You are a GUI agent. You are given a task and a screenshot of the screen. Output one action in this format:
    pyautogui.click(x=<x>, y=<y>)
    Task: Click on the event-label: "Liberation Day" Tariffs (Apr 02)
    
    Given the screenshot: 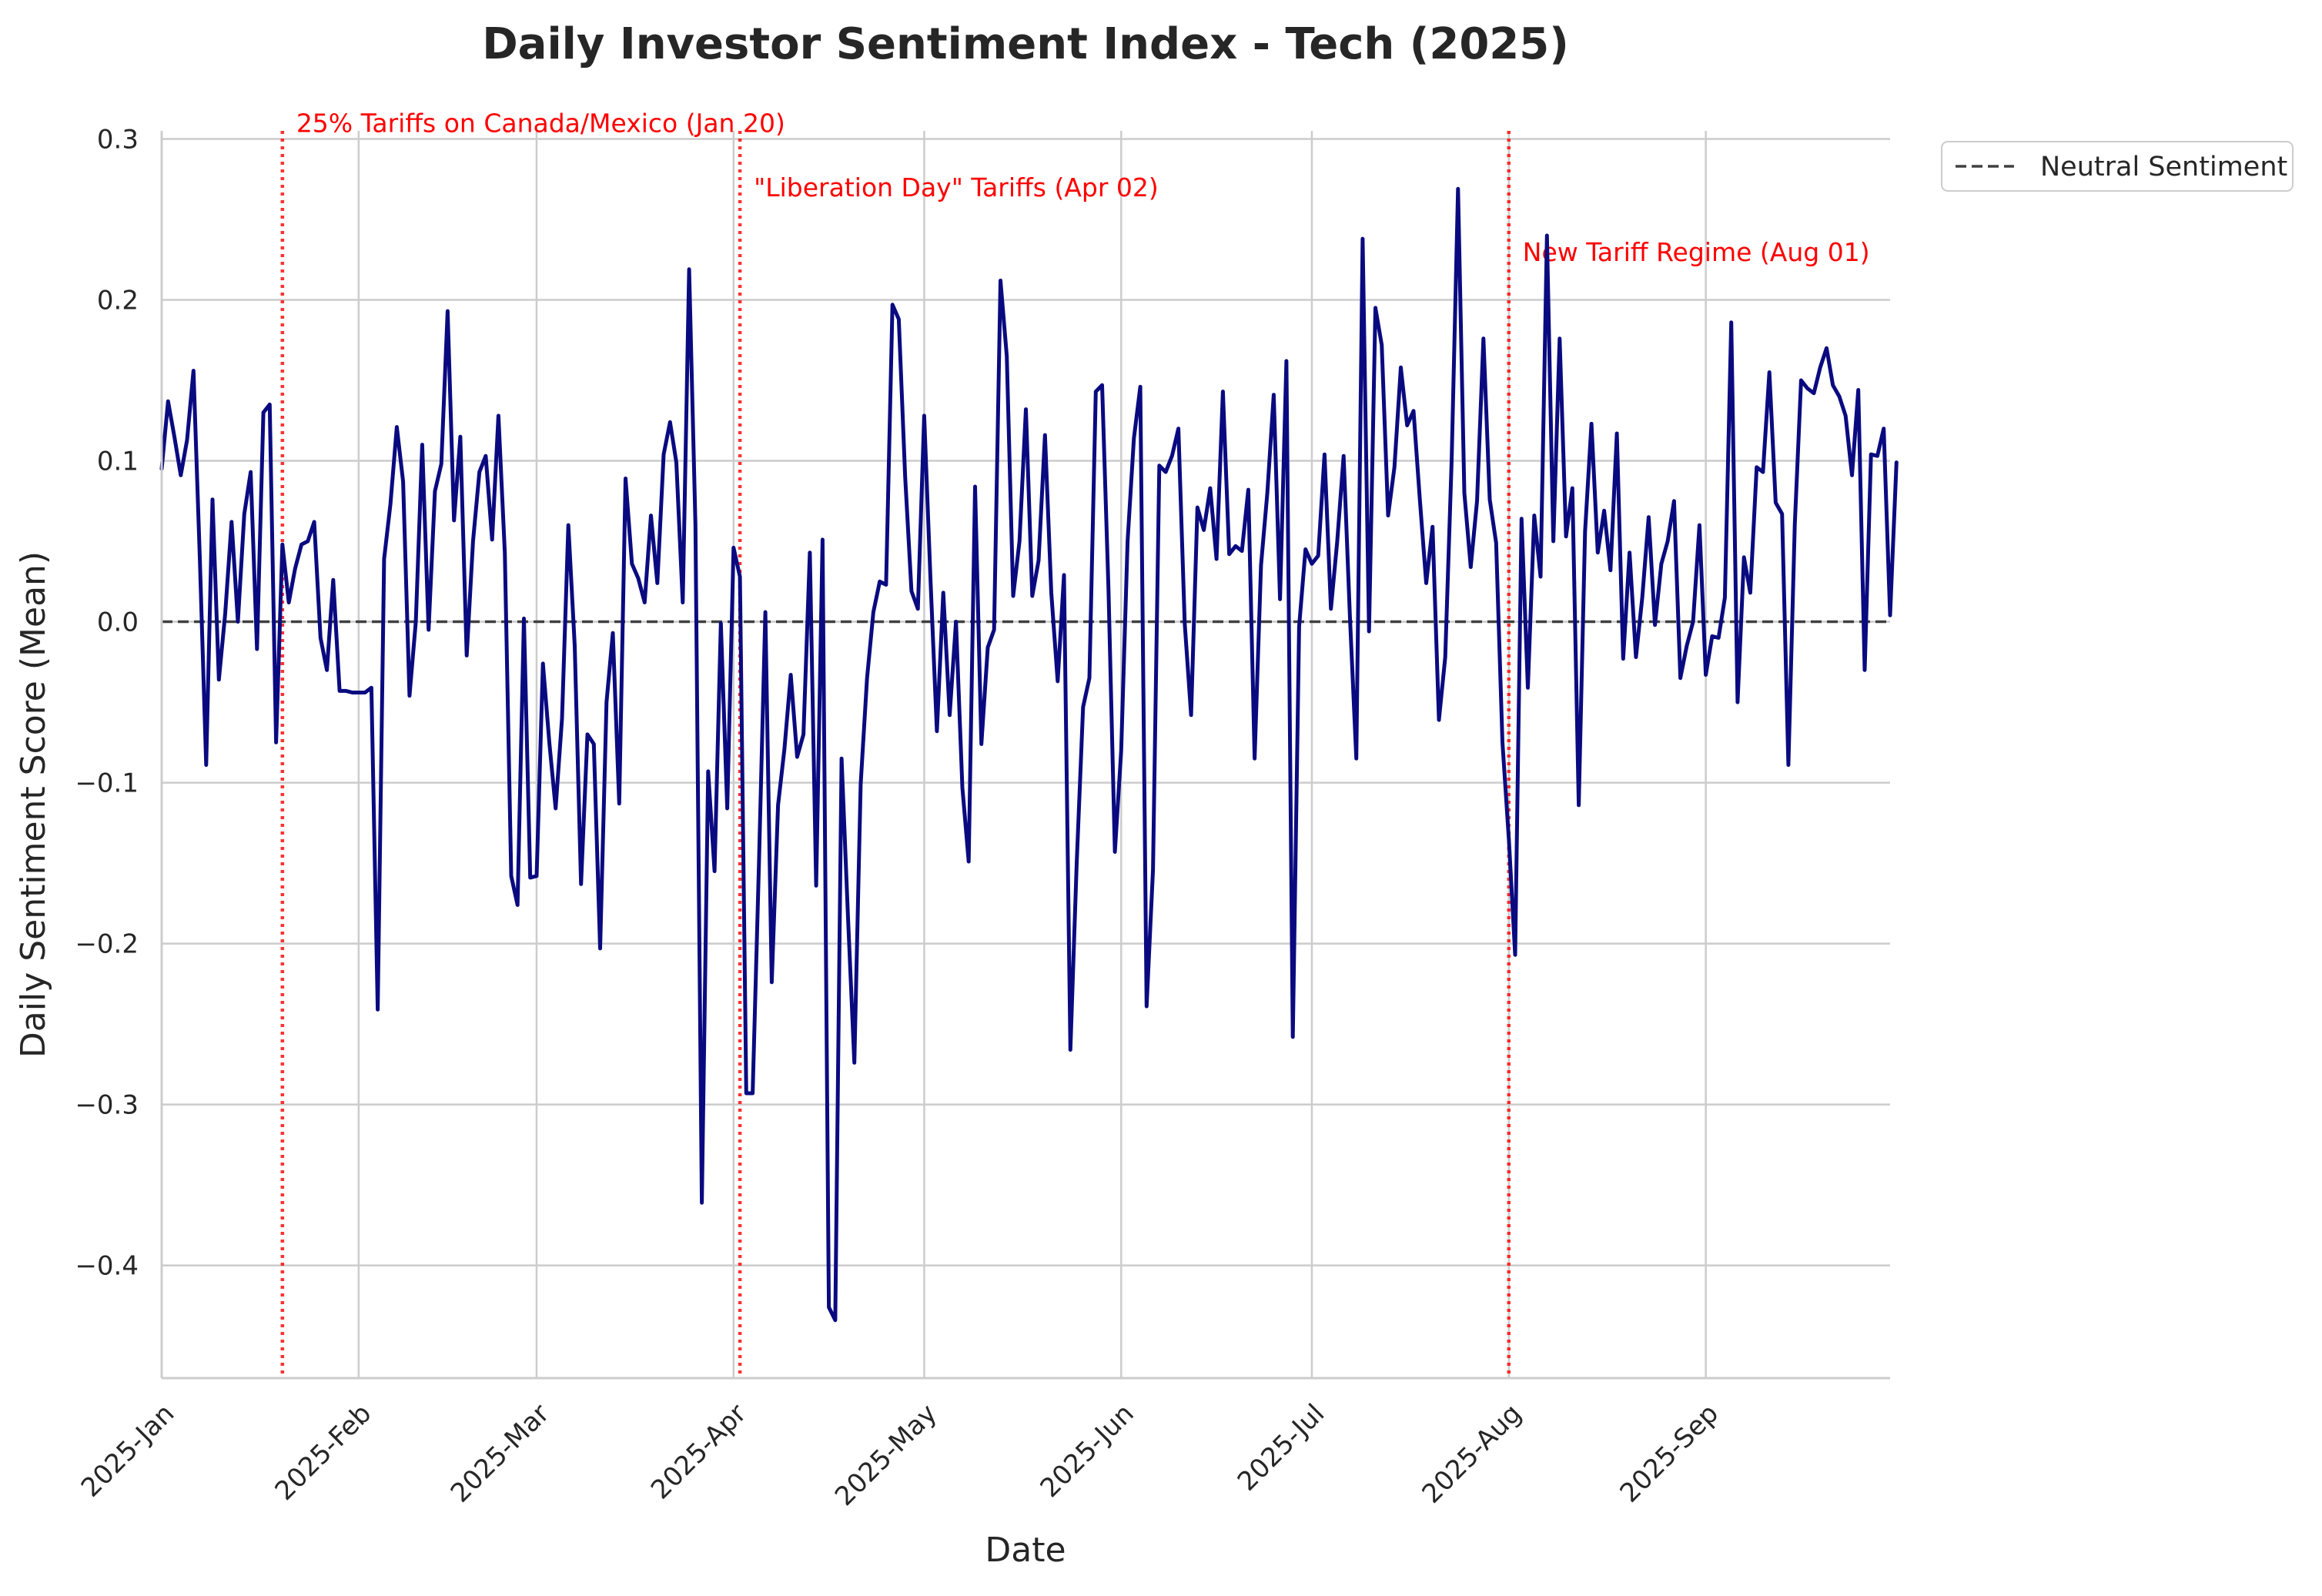 What is the action you would take?
    pyautogui.click(x=956, y=187)
    